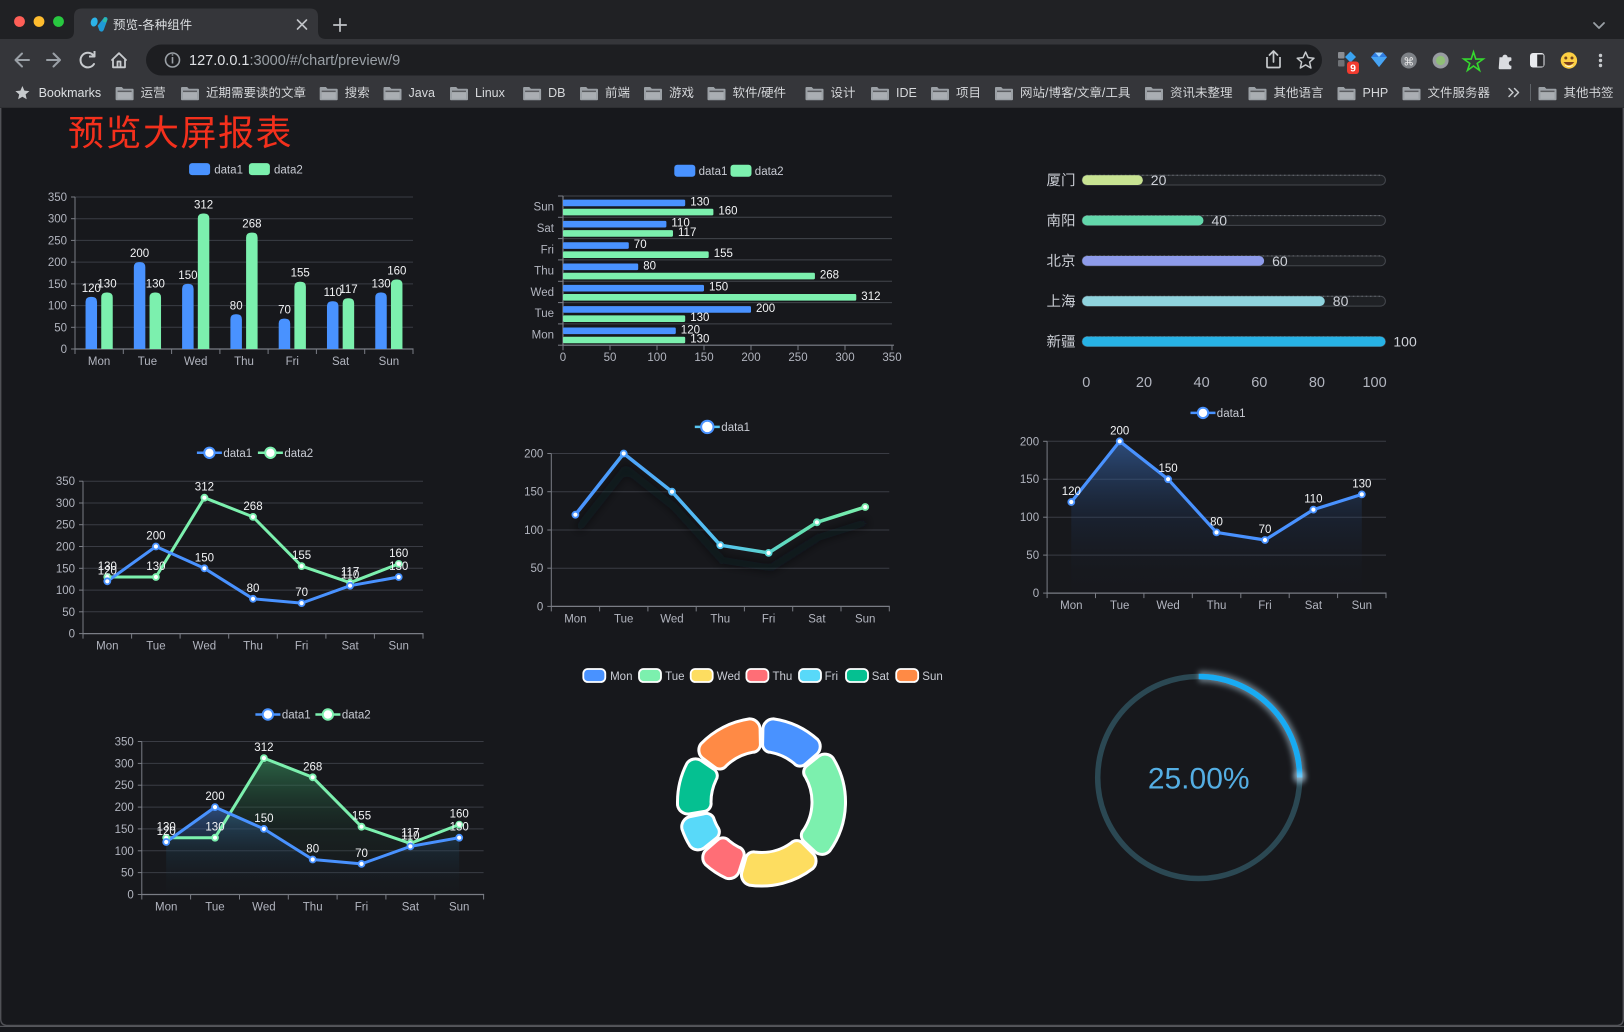 This screenshot has width=1624, height=1032. Describe the element at coordinates (1313, 500) in the screenshot. I see `svg-text: 110` at that location.